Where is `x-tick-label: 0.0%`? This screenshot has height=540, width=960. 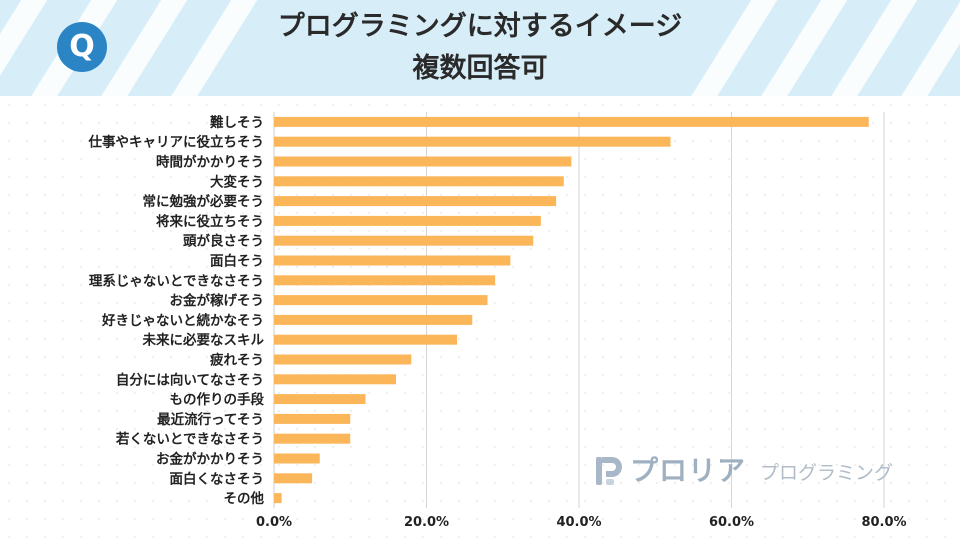 x-tick-label: 0.0% is located at coordinates (274, 522).